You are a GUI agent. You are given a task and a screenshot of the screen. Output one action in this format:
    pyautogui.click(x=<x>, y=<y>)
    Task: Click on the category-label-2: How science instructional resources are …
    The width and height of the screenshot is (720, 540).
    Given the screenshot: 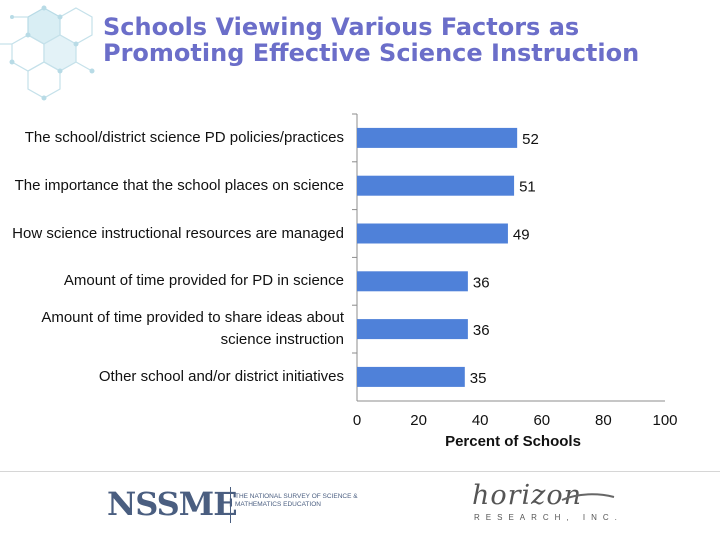 What is the action you would take?
    pyautogui.click(x=178, y=233)
    